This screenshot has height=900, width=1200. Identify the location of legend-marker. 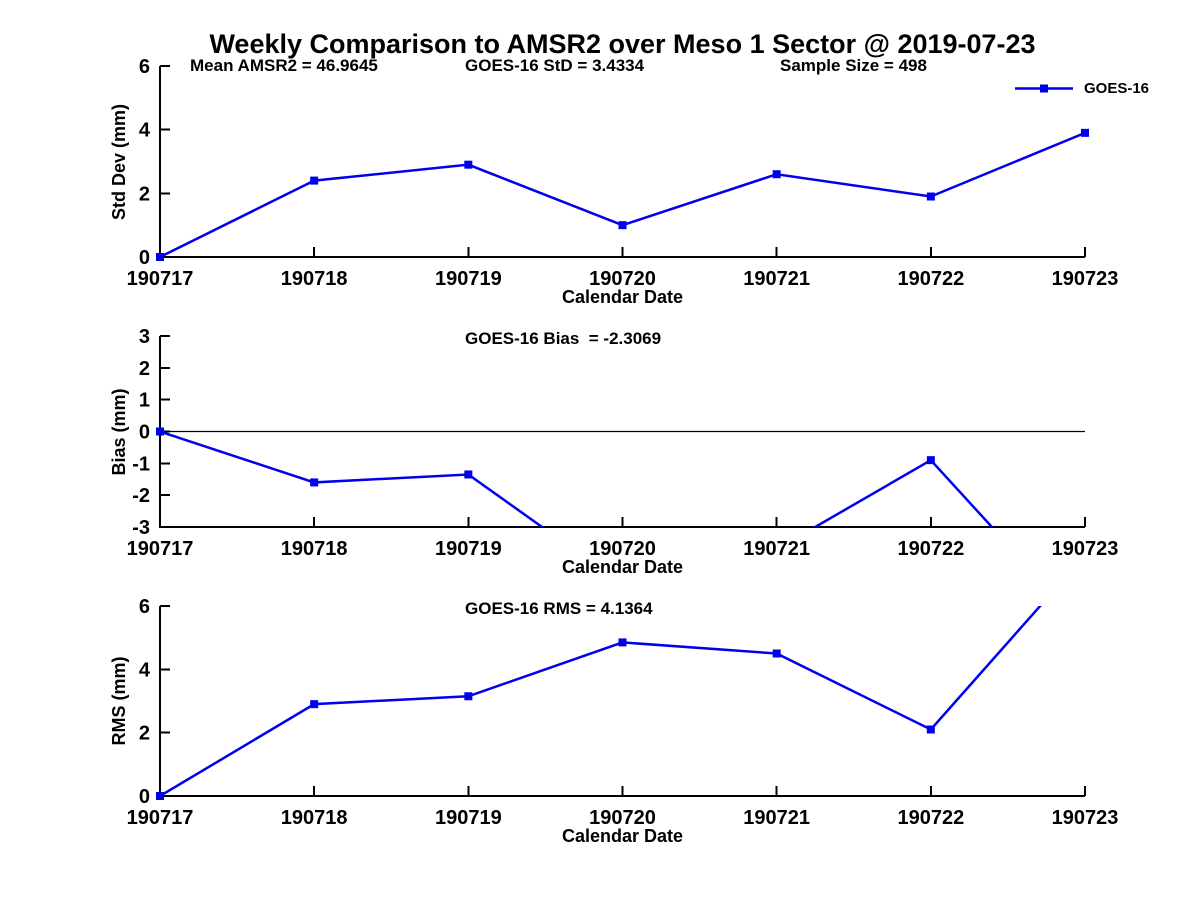
(1044, 88).